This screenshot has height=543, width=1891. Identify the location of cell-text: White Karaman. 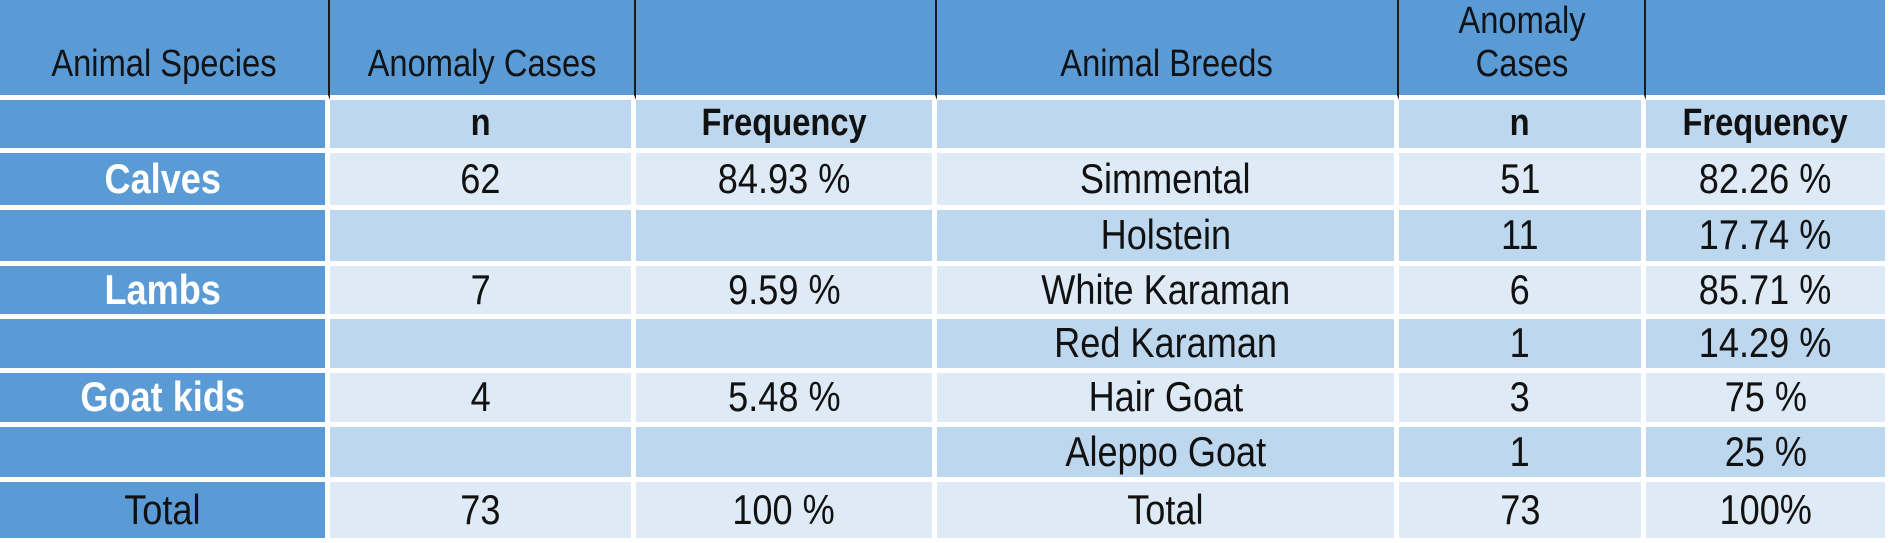
(1165, 289).